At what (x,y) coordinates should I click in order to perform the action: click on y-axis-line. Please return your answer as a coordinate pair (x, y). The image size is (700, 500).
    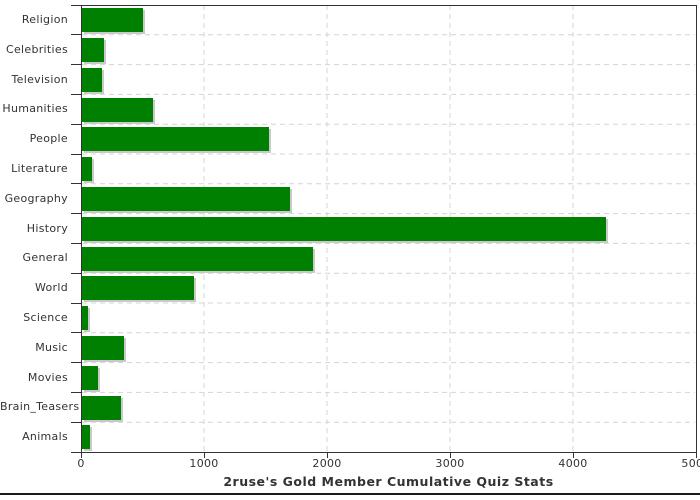
    Looking at the image, I should click on (81, 229).